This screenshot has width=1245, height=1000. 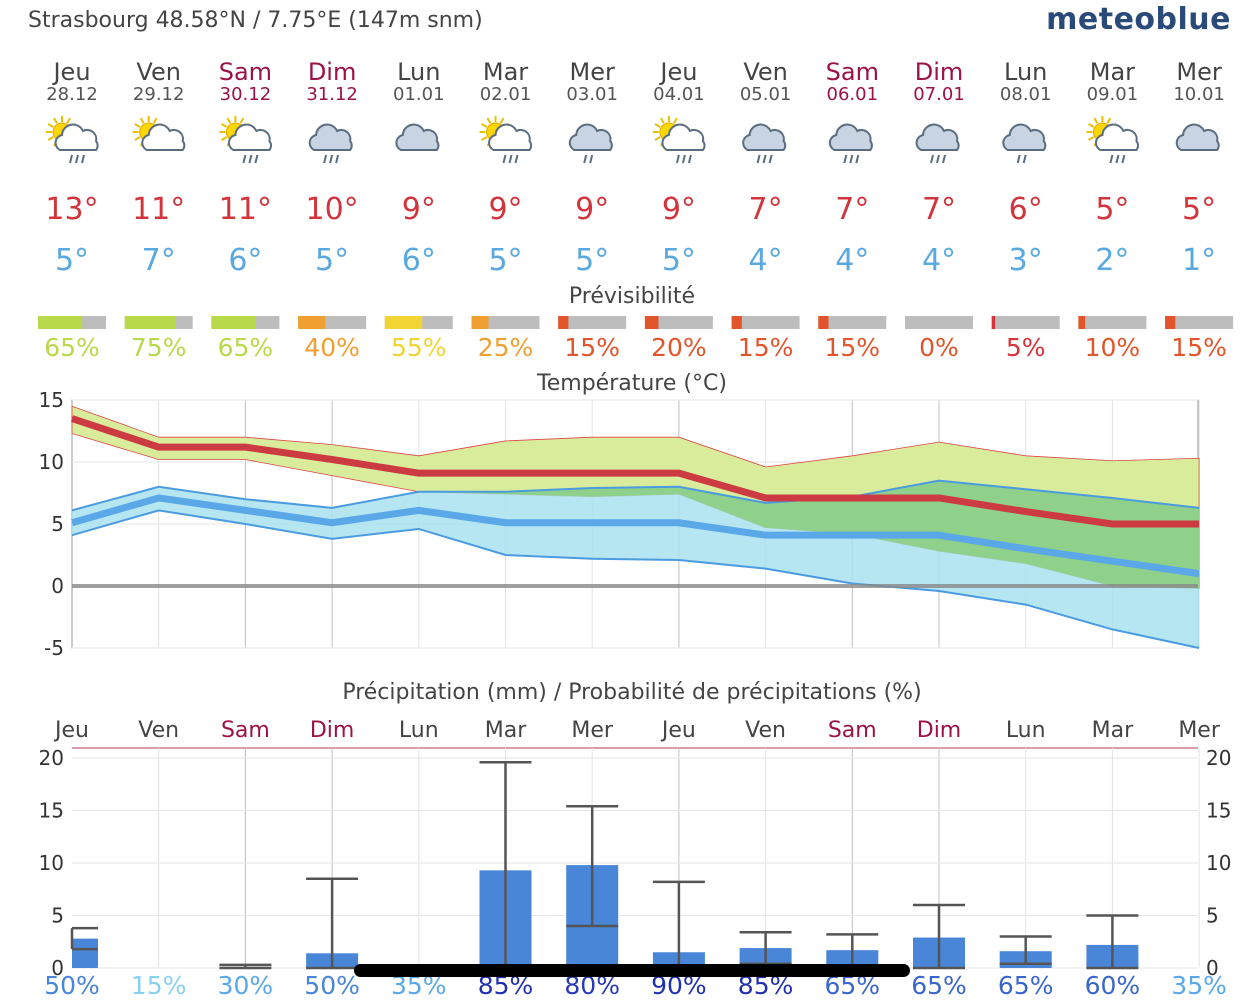 What do you see at coordinates (1026, 730) in the screenshot?
I see `precip-day-label: Lun` at bounding box center [1026, 730].